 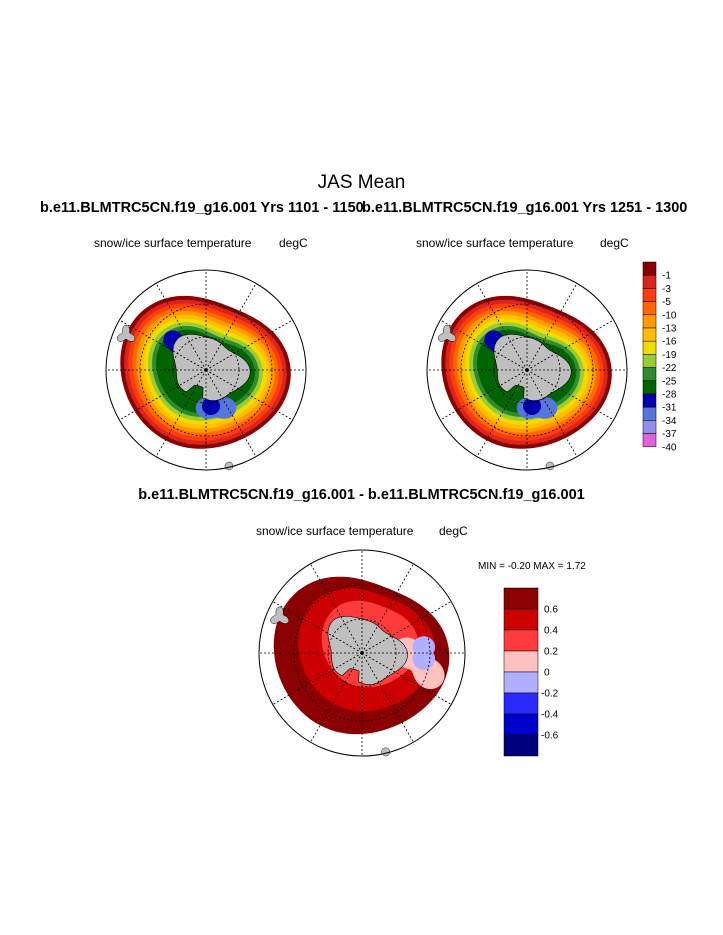 I want to click on temp-colorbar-label: -34, so click(x=669, y=421).